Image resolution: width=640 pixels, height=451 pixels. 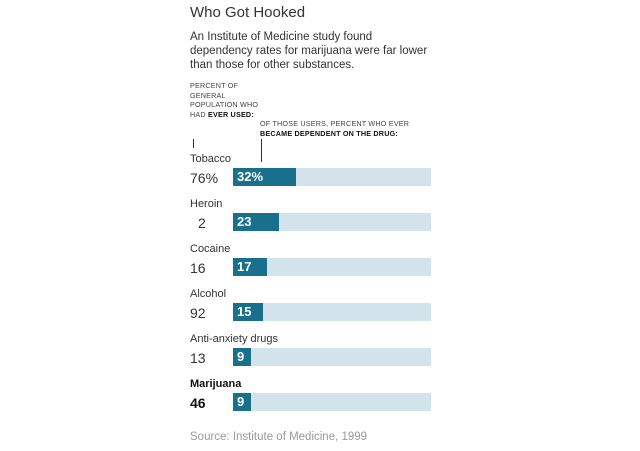 What do you see at coordinates (248, 12) in the screenshot?
I see `chart-title: Who Got Hooked` at bounding box center [248, 12].